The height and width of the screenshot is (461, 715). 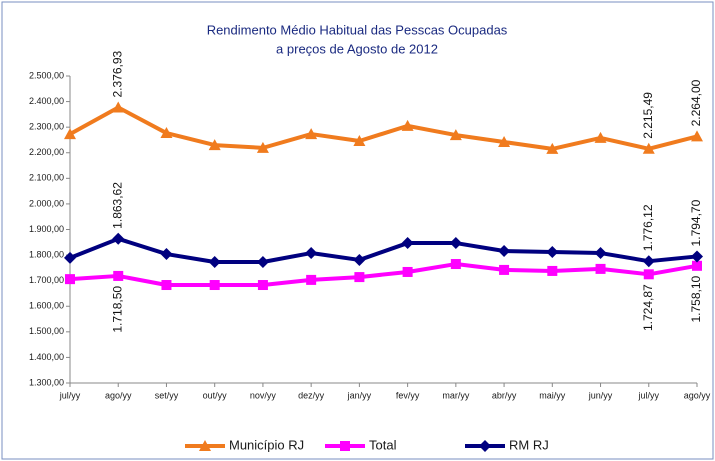 I want to click on data-label: 1.718,50, so click(x=117, y=309).